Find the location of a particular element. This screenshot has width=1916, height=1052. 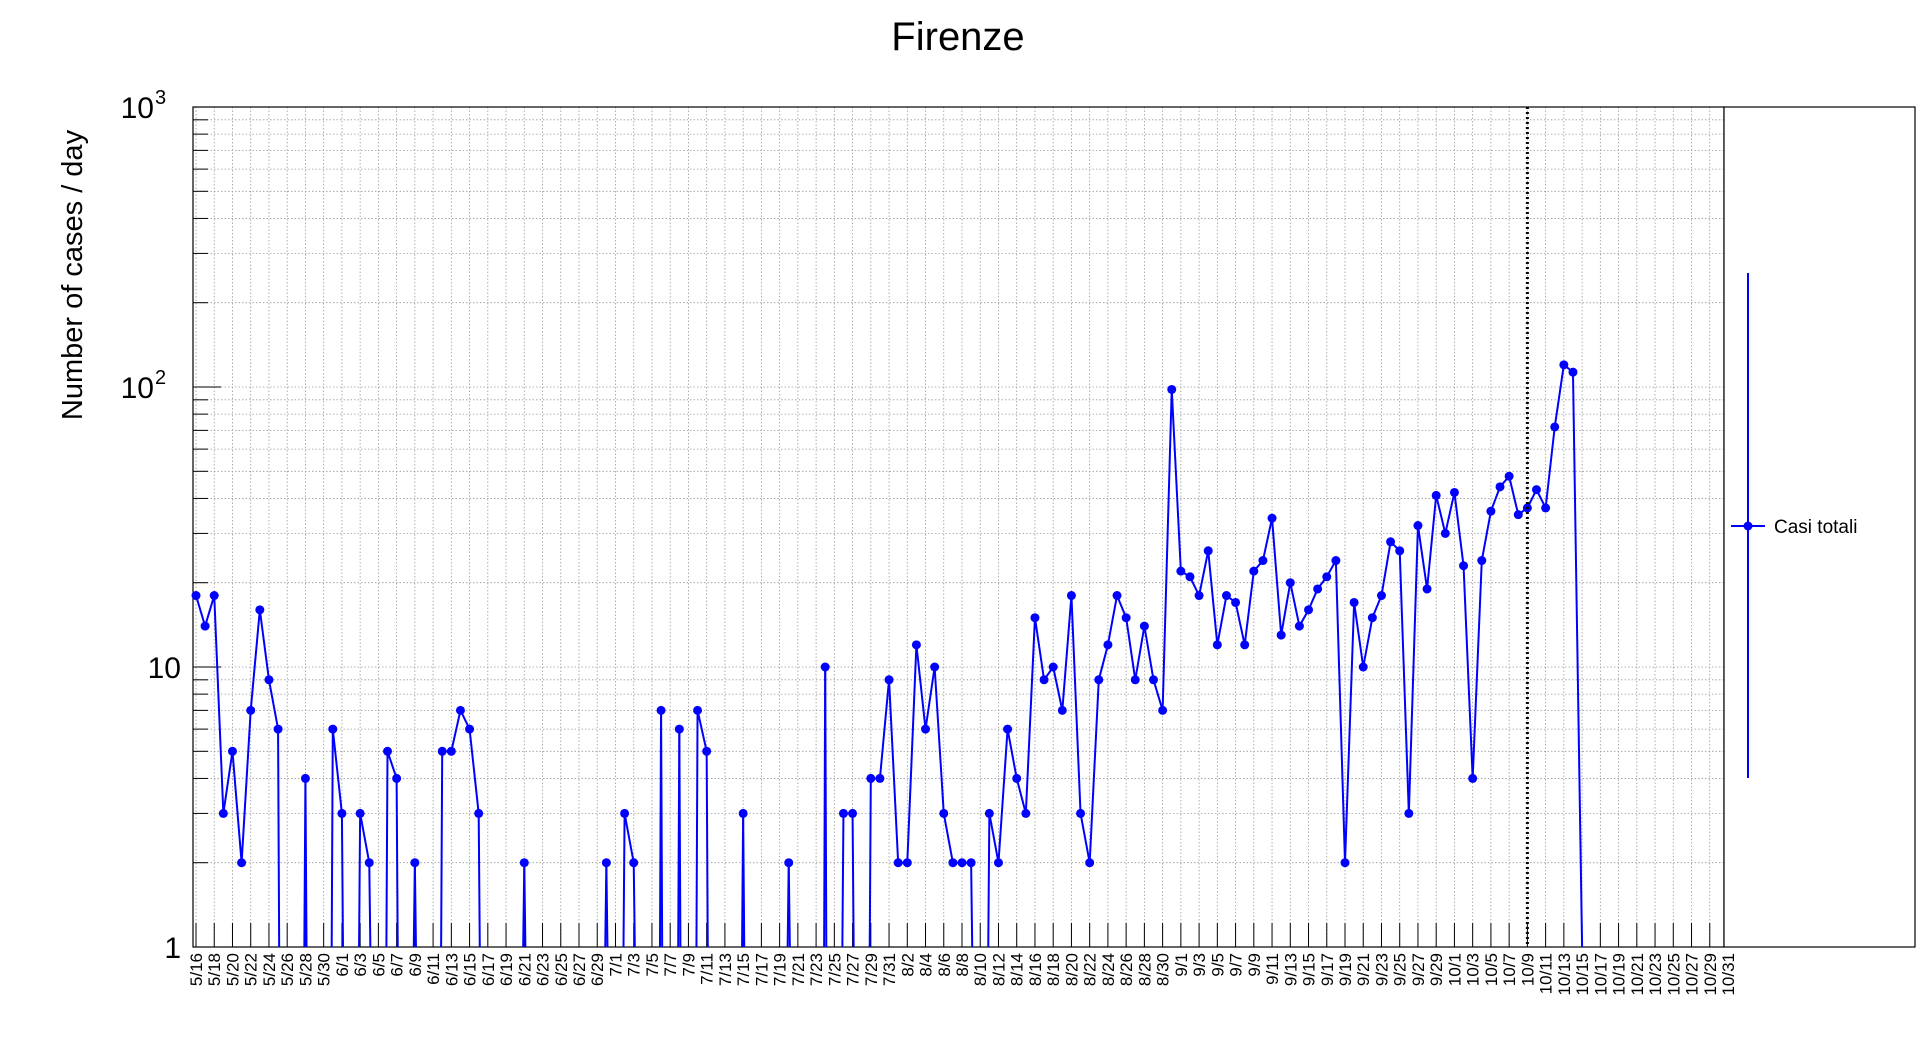

x-tick-label: 7/29 is located at coordinates (871, 969).